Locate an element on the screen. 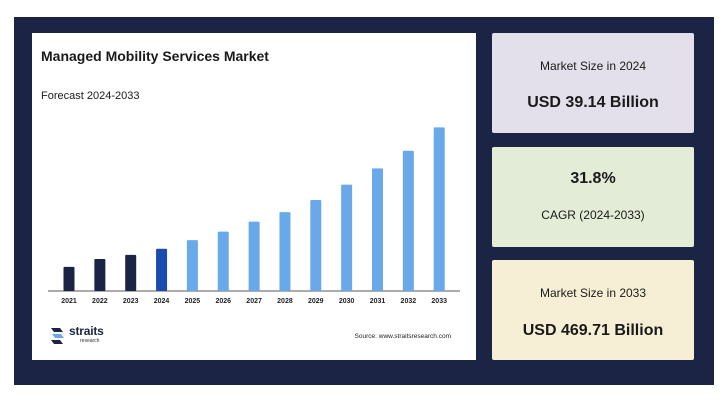 The width and height of the screenshot is (726, 404). logo-name: straits is located at coordinates (86, 331).